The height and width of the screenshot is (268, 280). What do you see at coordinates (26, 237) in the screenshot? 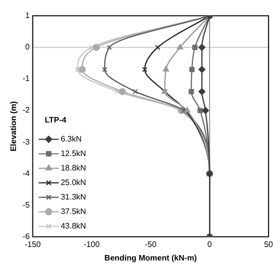
I see `y-tick-label: -6` at bounding box center [26, 237].